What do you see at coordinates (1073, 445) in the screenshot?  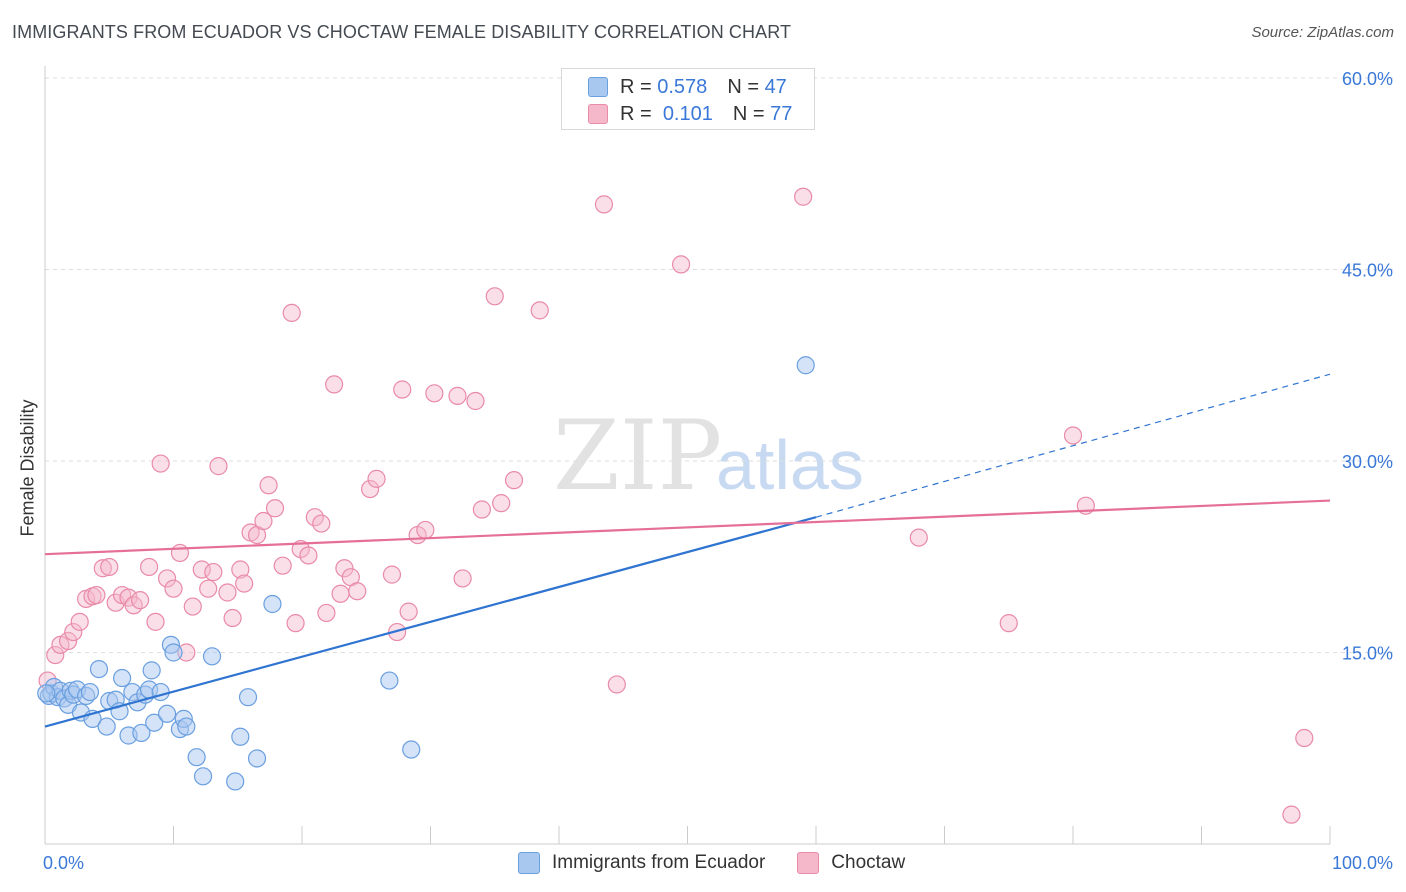 I see `ecuador-trendline-extension` at bounding box center [1073, 445].